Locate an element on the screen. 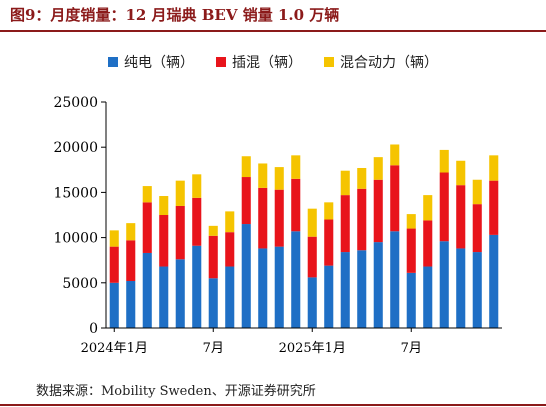 Image resolution: width=546 pixels, height=407 pixels. y-tick-label: 10000 is located at coordinates (75, 239).